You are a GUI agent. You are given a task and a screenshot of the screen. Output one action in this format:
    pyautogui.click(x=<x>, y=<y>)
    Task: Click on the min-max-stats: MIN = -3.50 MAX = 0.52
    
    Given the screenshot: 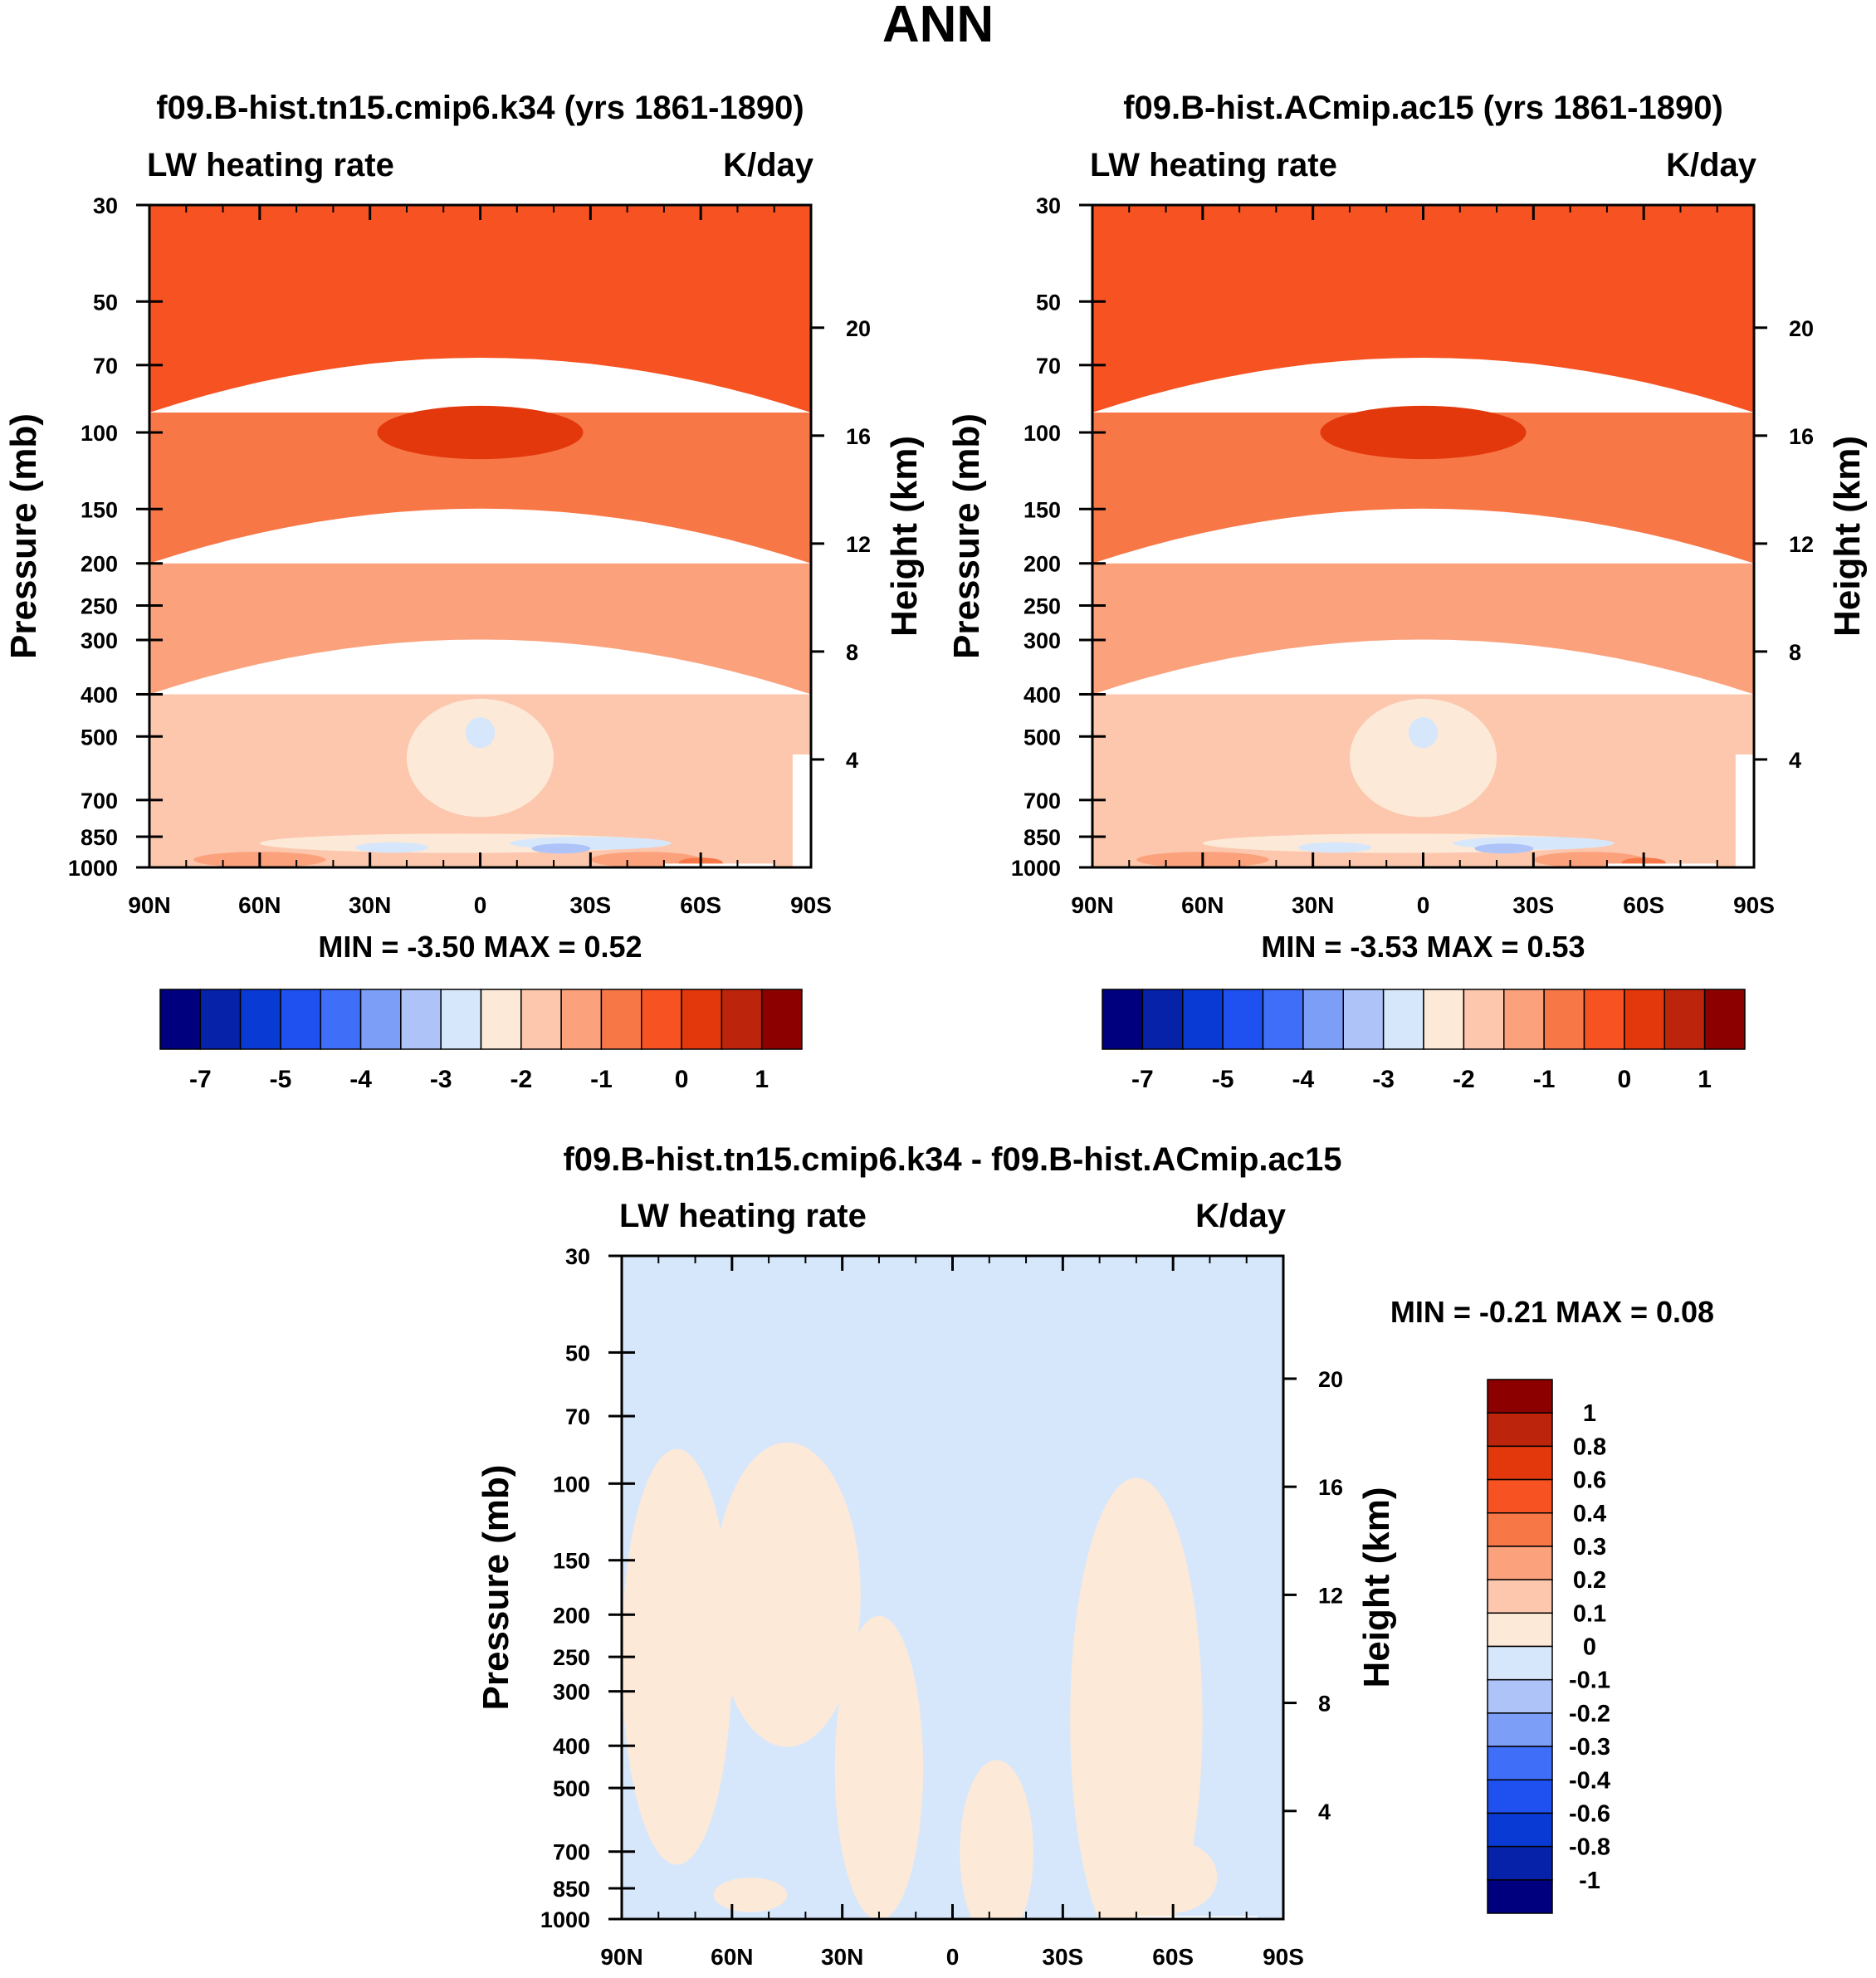 What is the action you would take?
    pyautogui.click(x=480, y=947)
    